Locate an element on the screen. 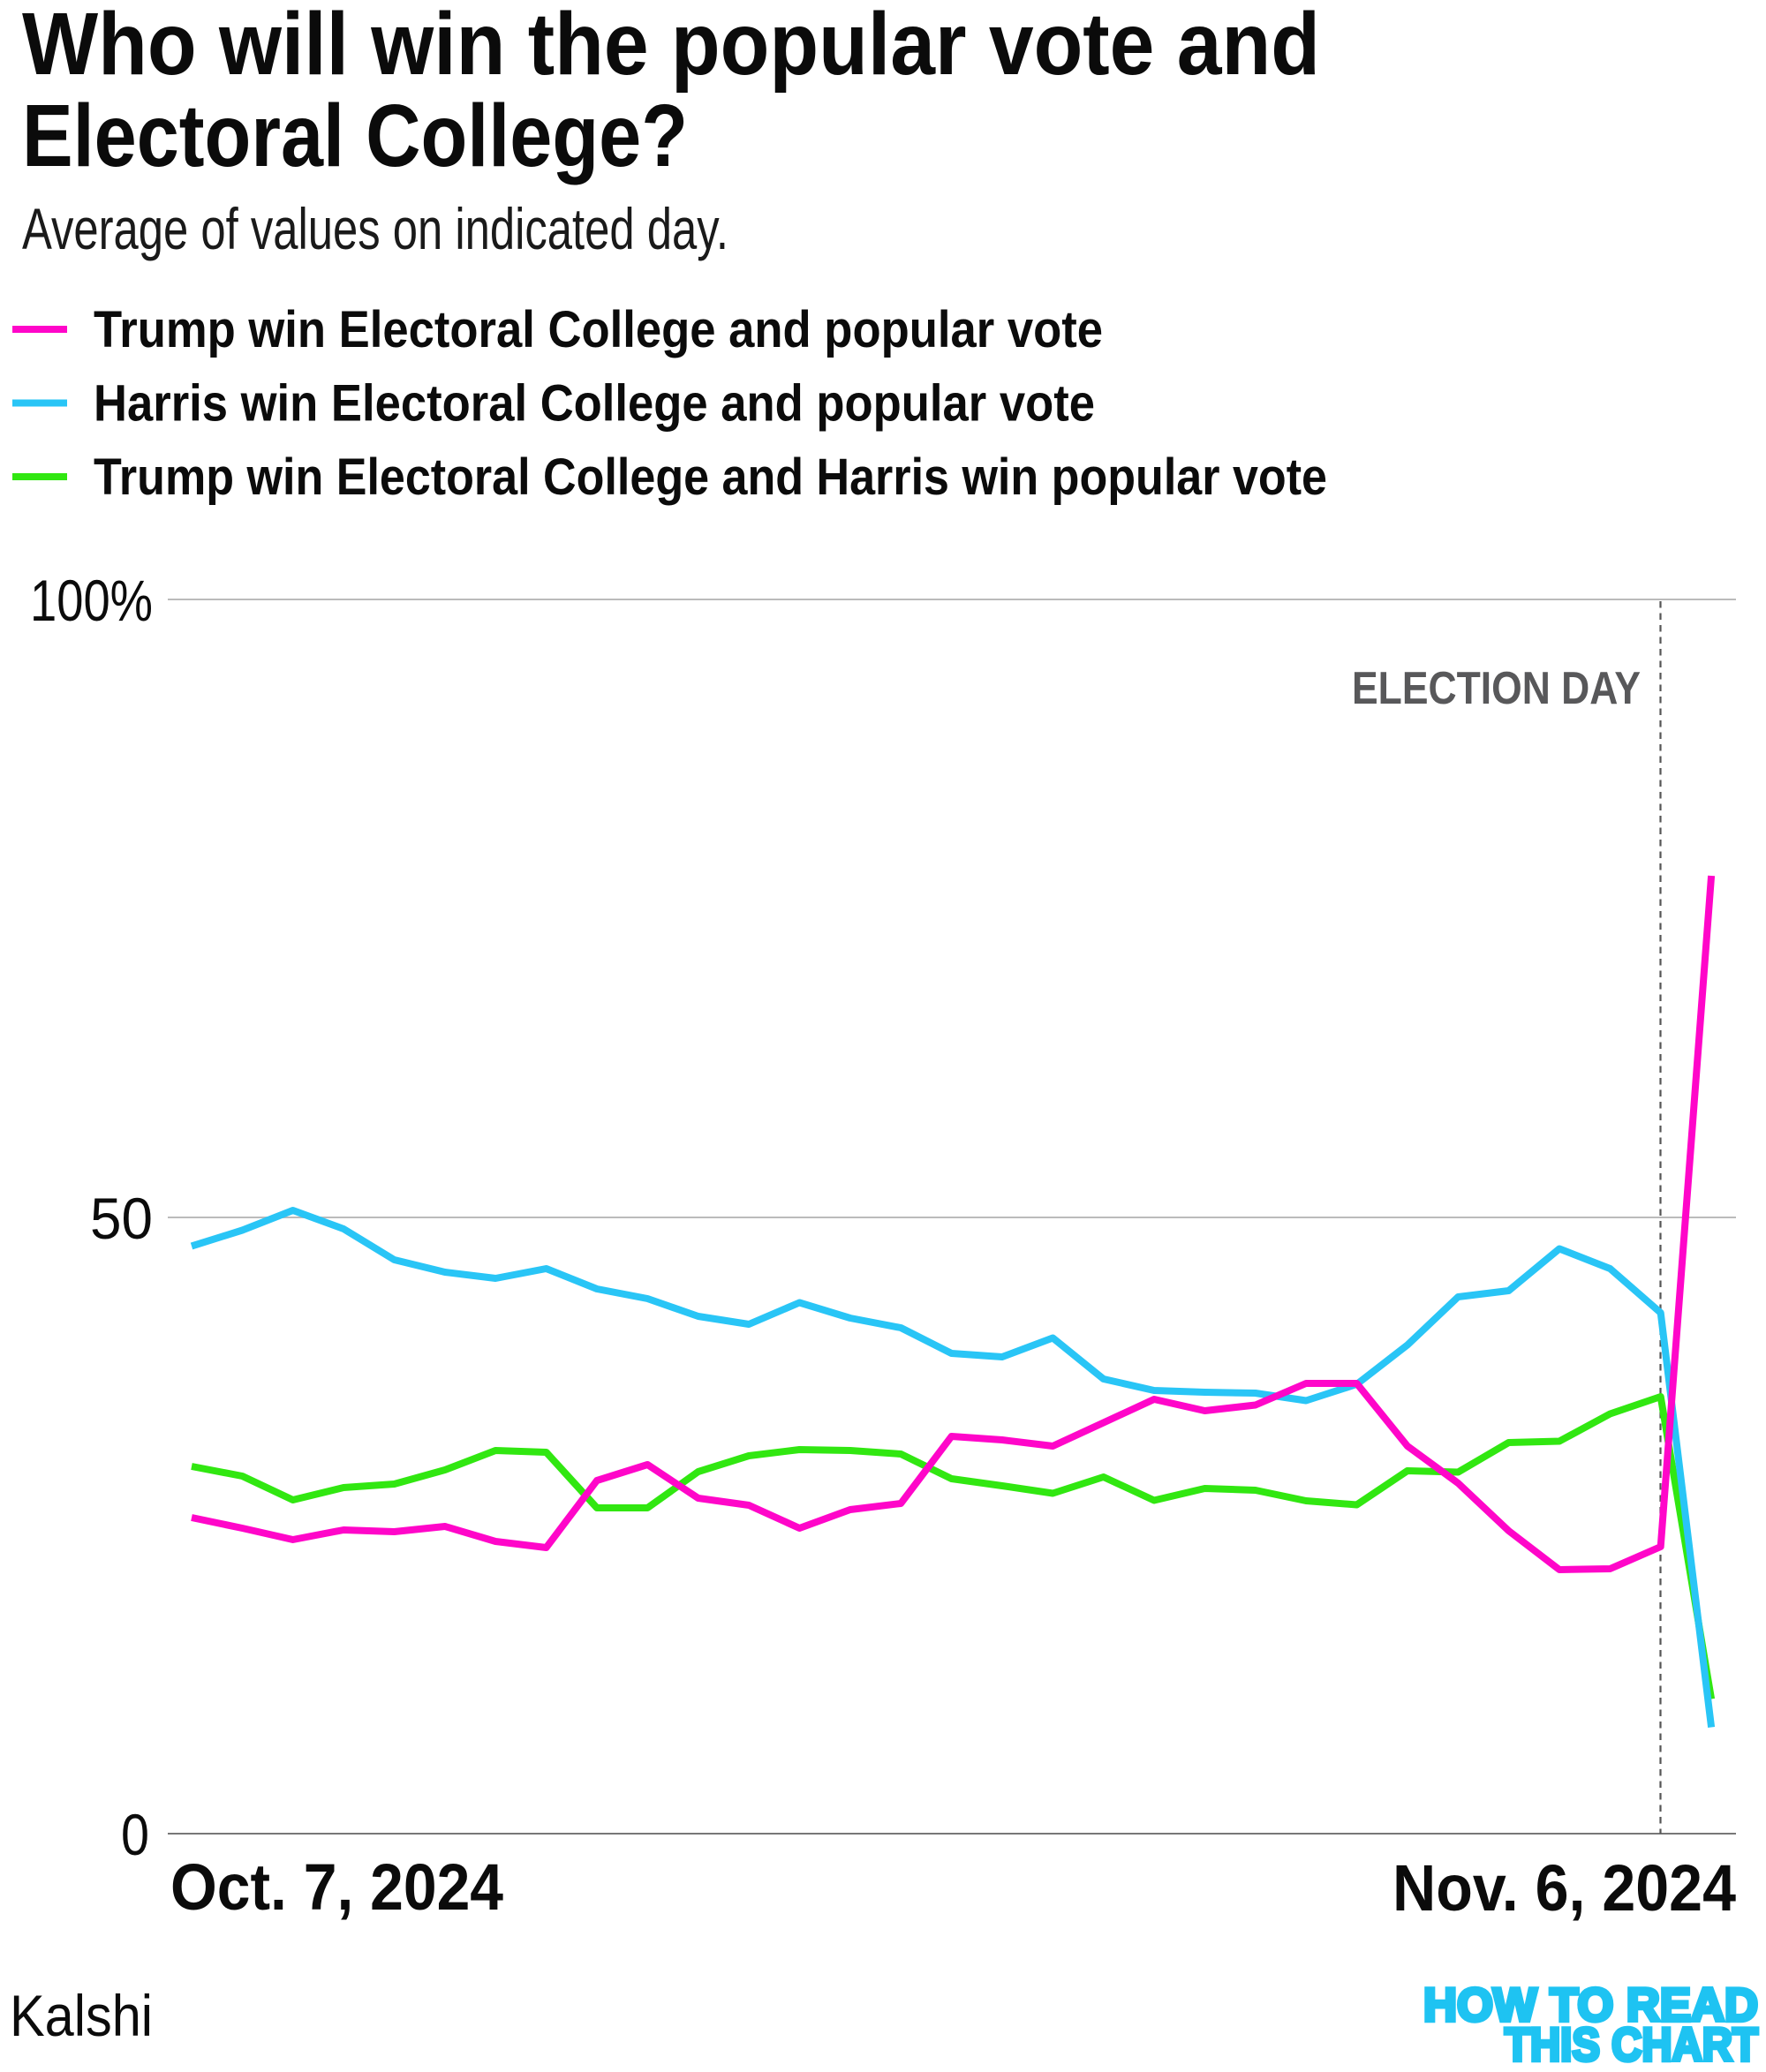 Image resolution: width=1766 pixels, height=2072 pixels. svg-text: Kalshi is located at coordinates (82, 2015).